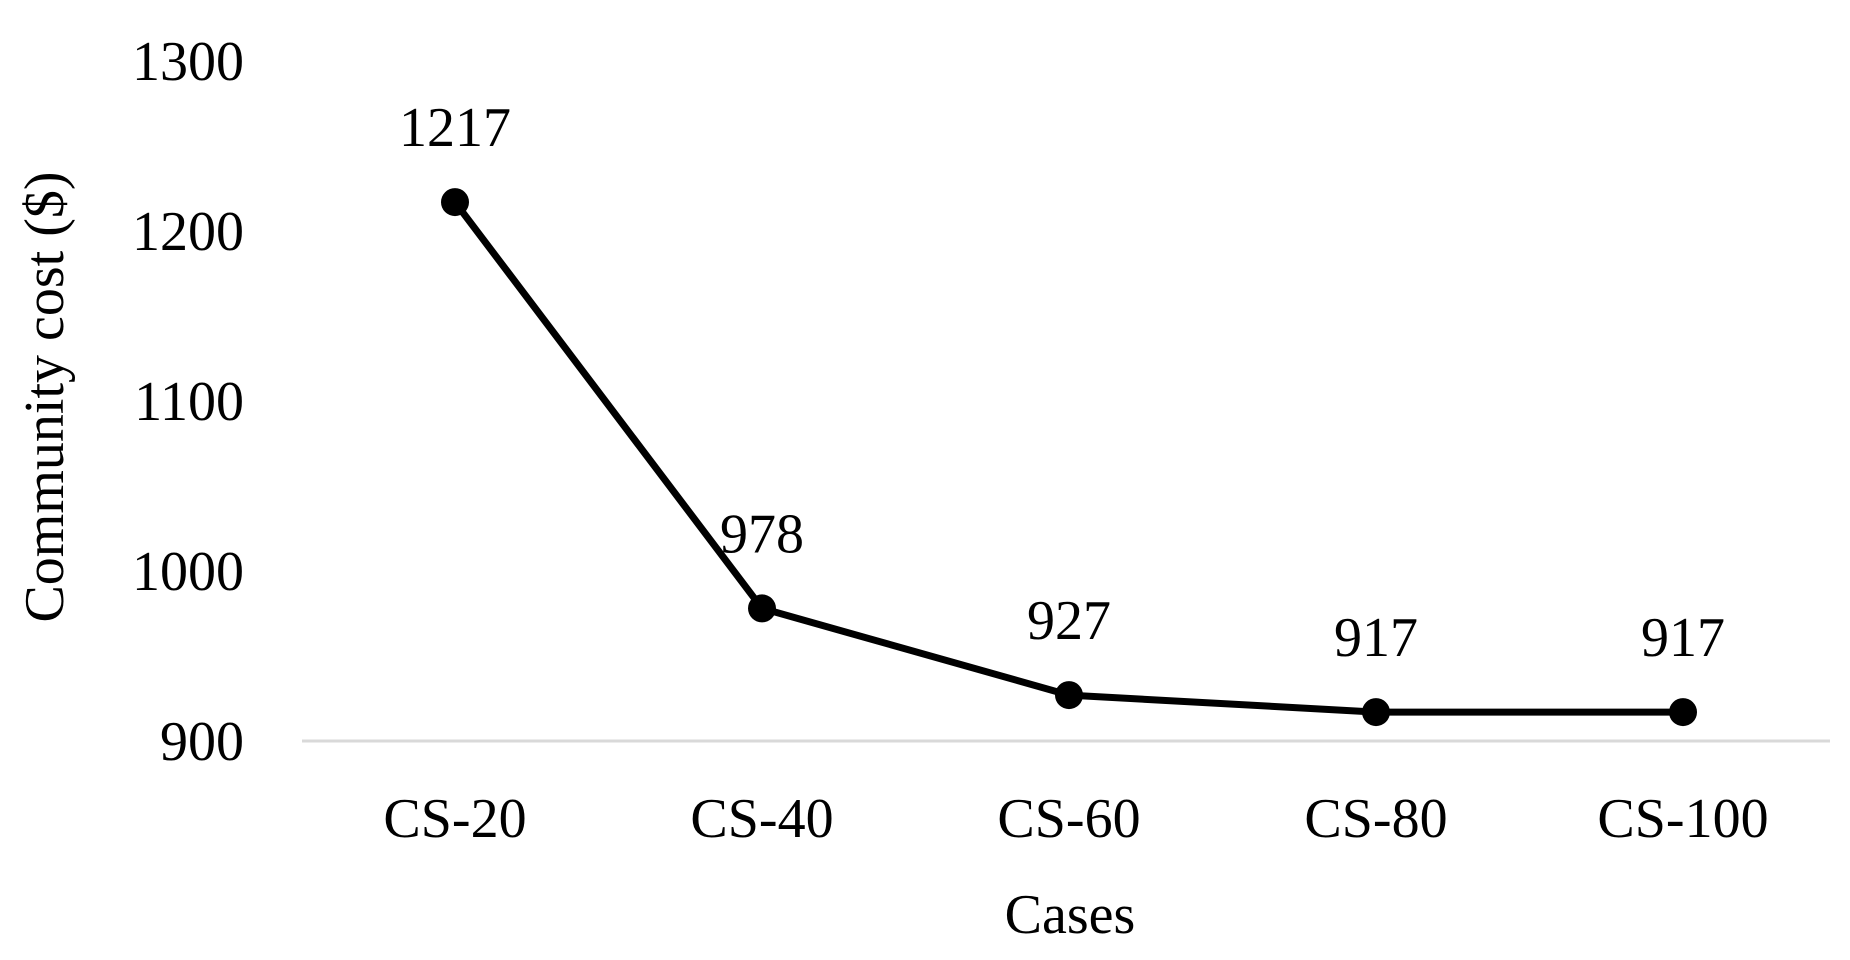  I want to click on y-tick-label: 900, so click(202, 742).